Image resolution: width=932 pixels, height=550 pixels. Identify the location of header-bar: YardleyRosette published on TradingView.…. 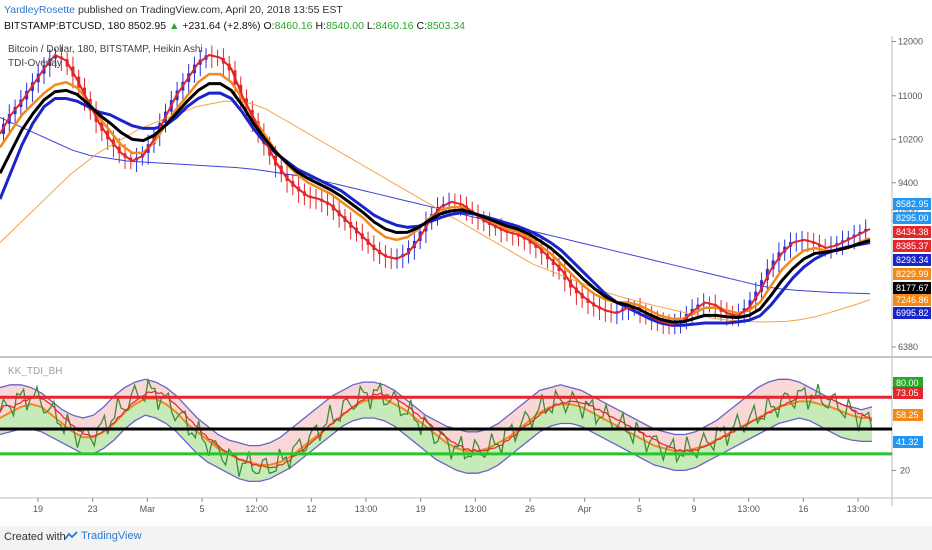
(466, 20).